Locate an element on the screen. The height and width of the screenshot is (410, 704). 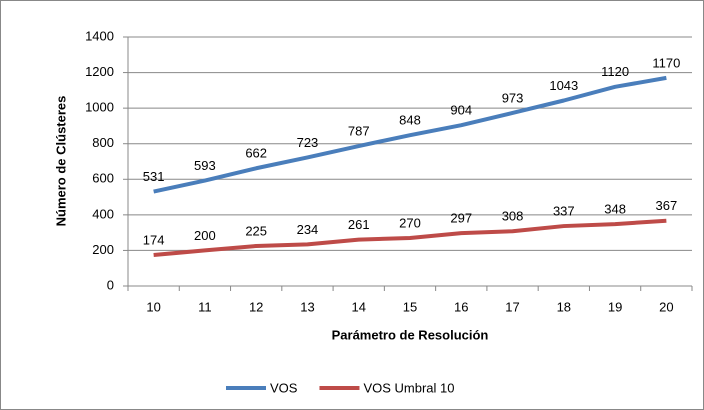
legend-label: VOS Umbral 10 is located at coordinates (408, 387).